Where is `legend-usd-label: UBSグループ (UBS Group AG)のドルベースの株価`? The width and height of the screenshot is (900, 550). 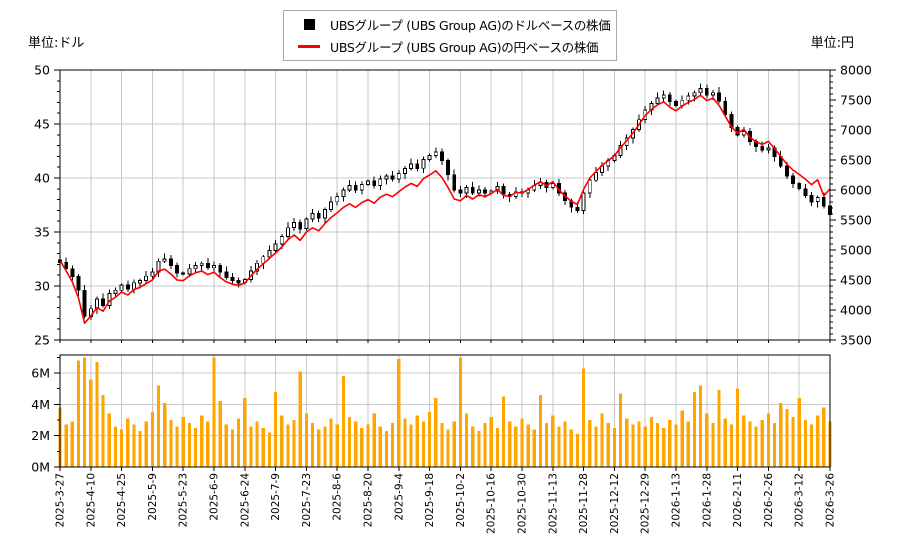 legend-usd-label: UBSグループ (UBS Group AG)のドルベースの株価 is located at coordinates (470, 25).